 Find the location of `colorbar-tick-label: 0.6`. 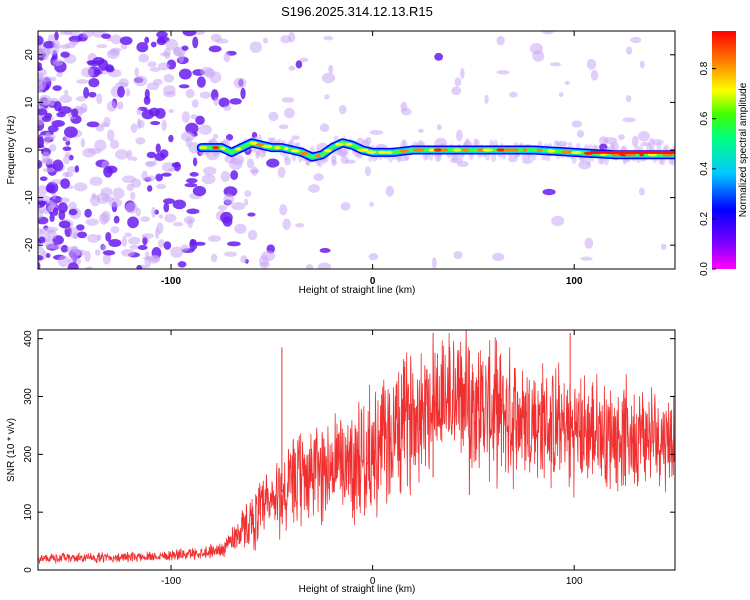

colorbar-tick-label: 0.6 is located at coordinates (704, 118).